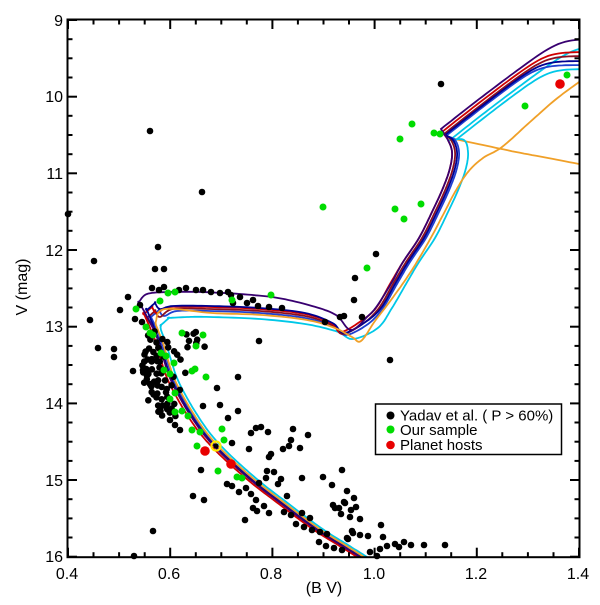  I want to click on svg-text: 1.4, so click(578, 574).